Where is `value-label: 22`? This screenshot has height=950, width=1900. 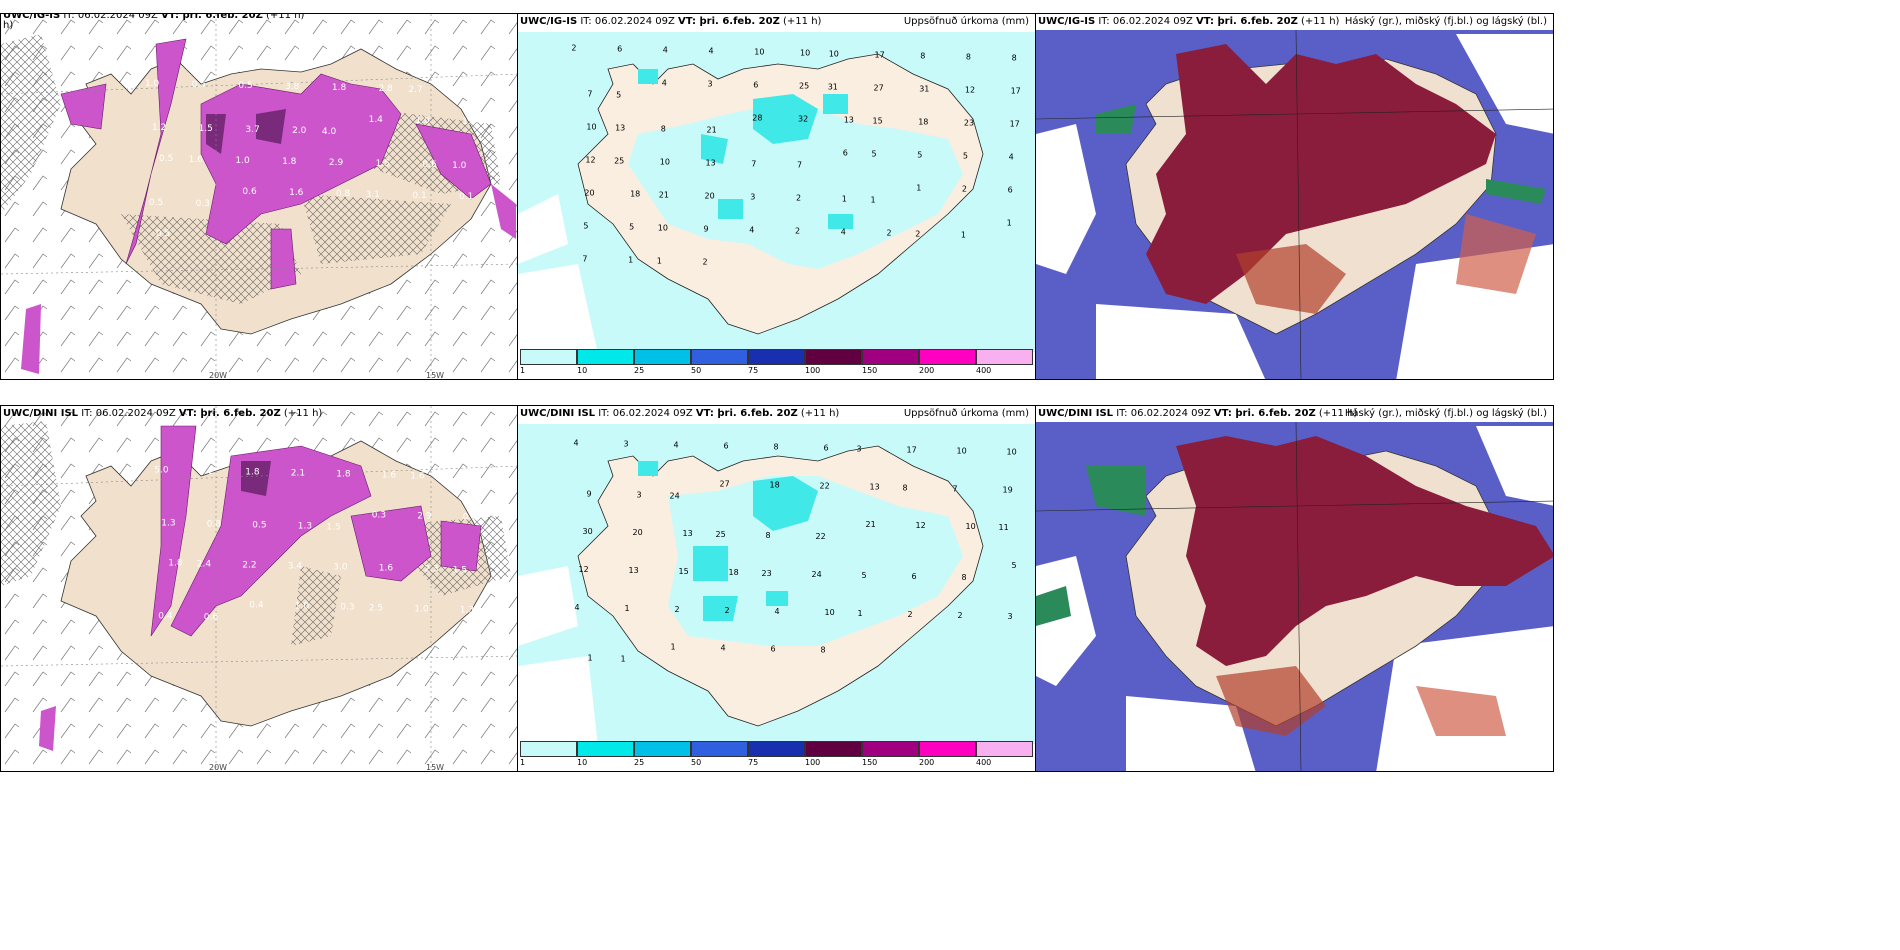
value-label: 22 is located at coordinates (825, 485).